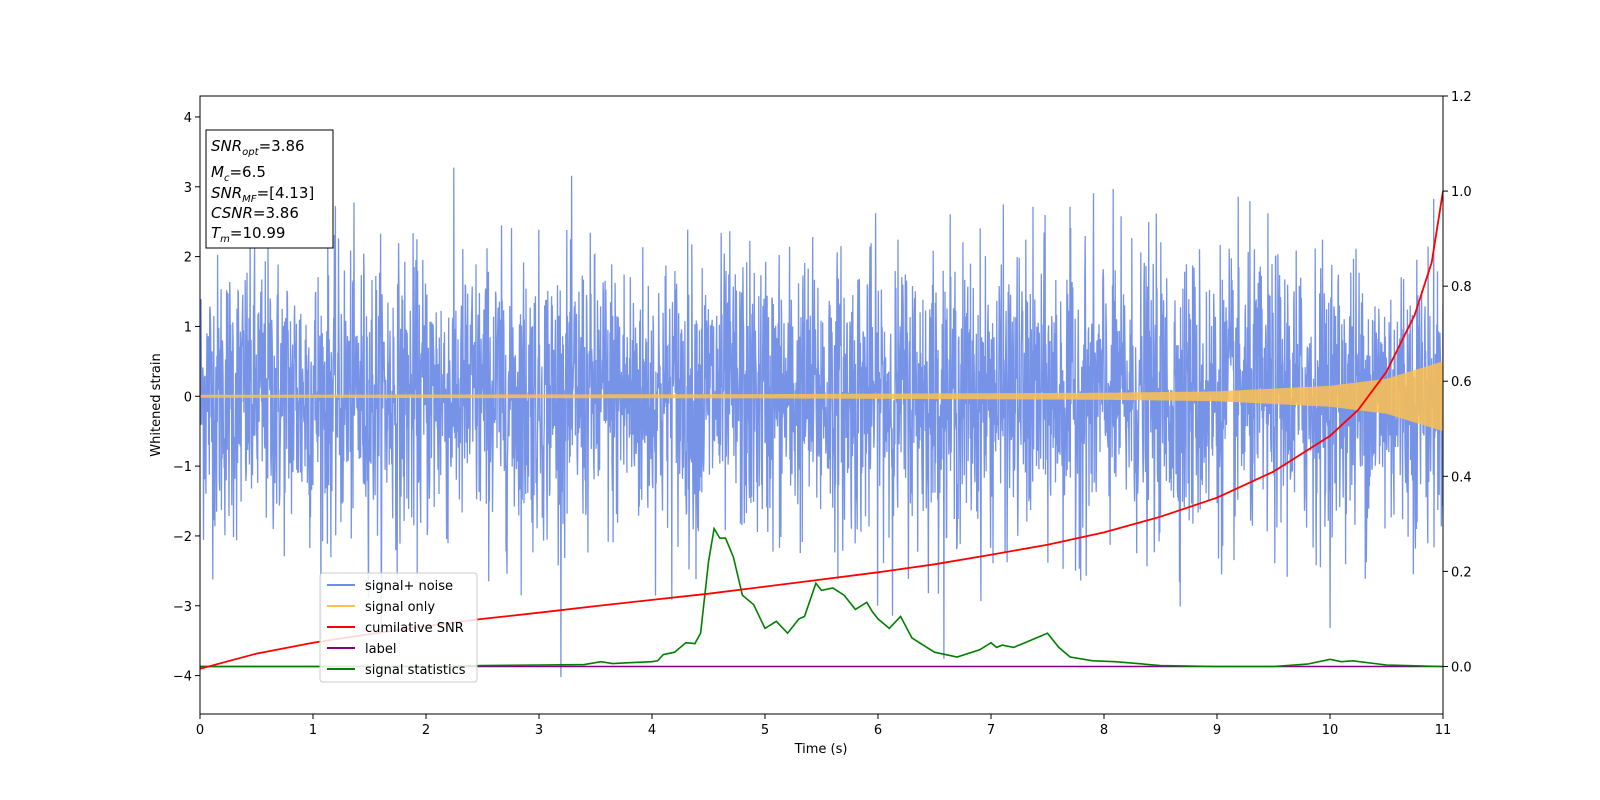  What do you see at coordinates (238, 173) in the screenshot?
I see `info-mc: Mc=6.5` at bounding box center [238, 173].